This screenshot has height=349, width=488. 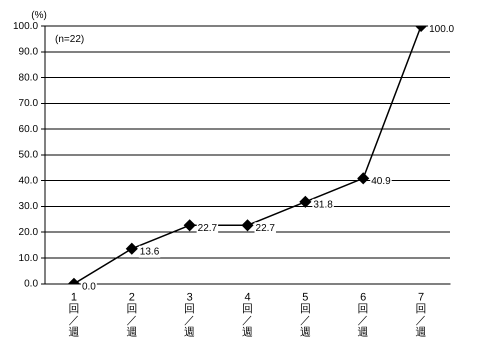 What do you see at coordinates (363, 315) in the screenshot?
I see `x-tick-label: 6回／週` at bounding box center [363, 315].